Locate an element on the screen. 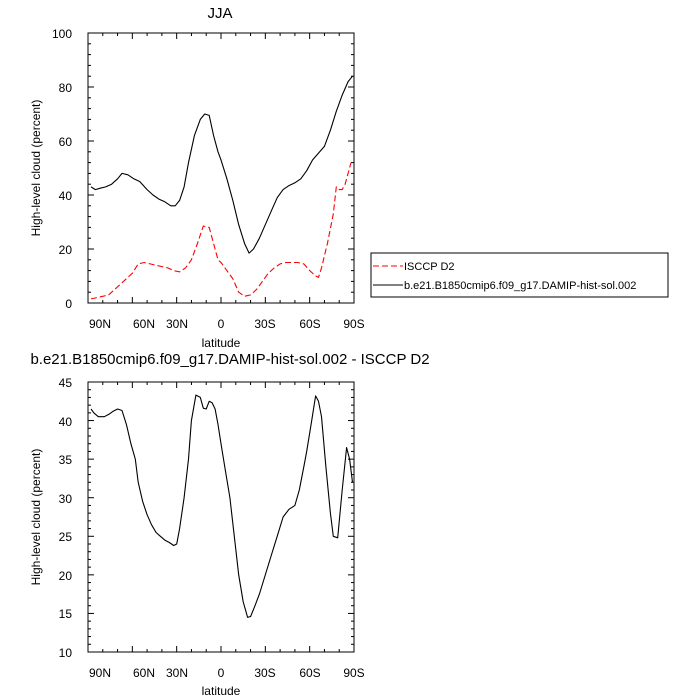 The image size is (700, 700). bottom-y-tick-label: 15 is located at coordinates (66, 614).